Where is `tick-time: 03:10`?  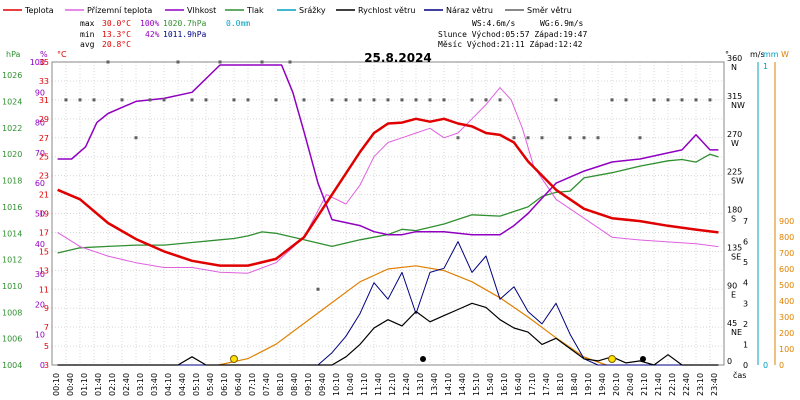 tick-time: 03:10 is located at coordinates (140, 384).